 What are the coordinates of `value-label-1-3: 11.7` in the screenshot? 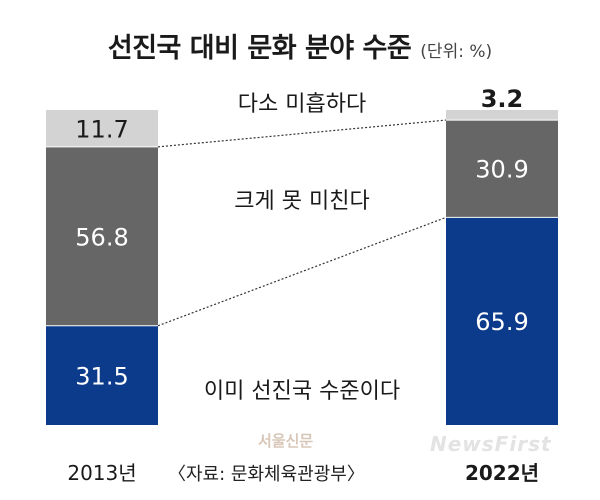 It's located at (101, 129).